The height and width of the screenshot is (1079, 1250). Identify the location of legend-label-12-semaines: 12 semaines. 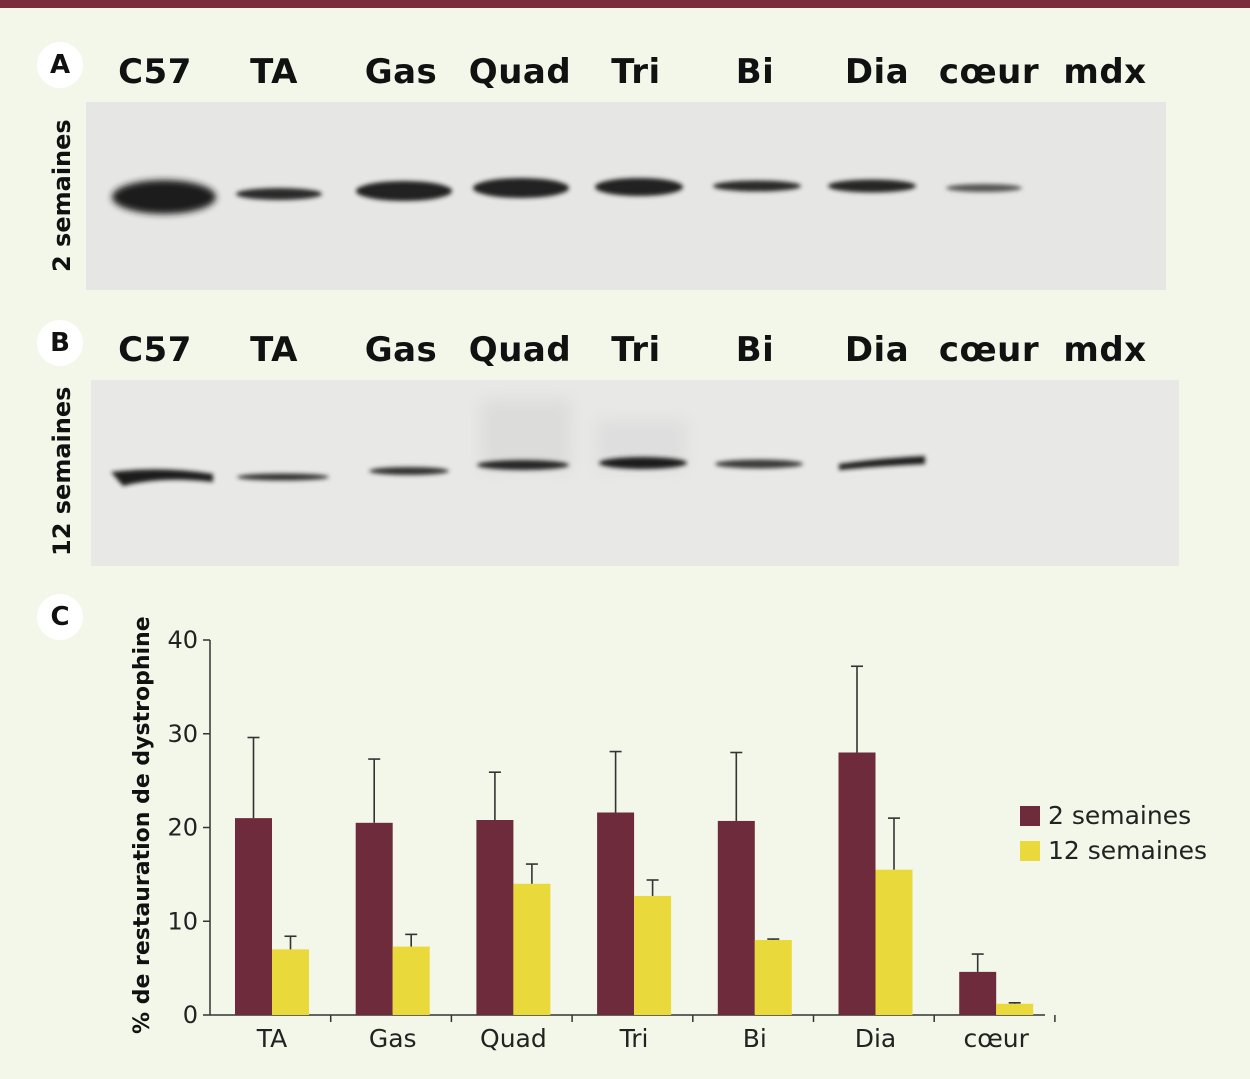
(1128, 850).